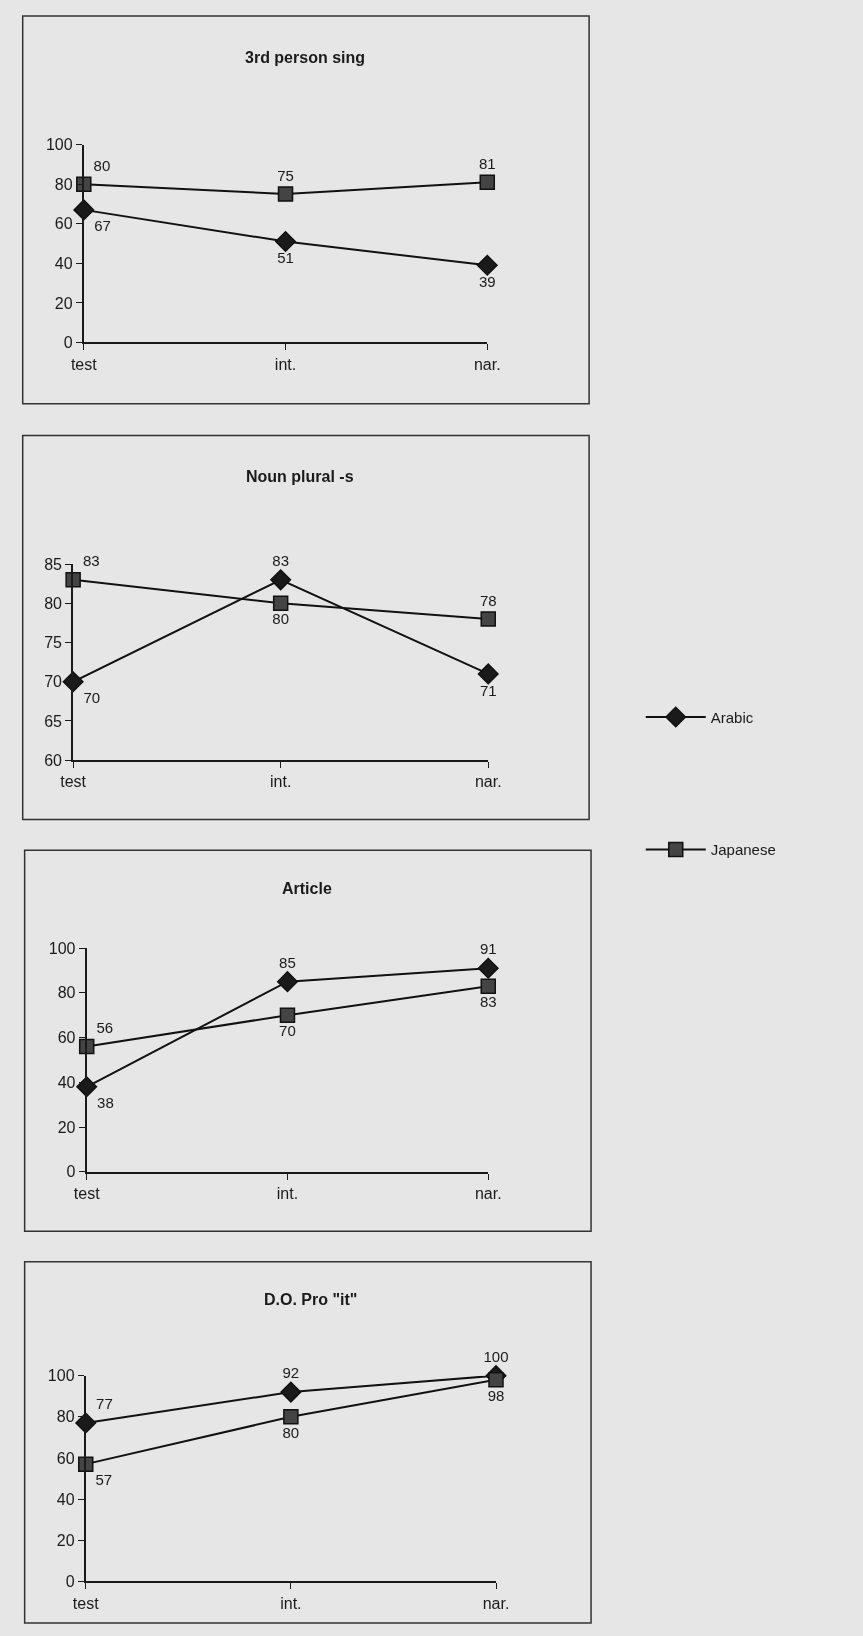 This screenshot has width=863, height=1636. I want to click on legend-label: Arabic, so click(732, 717).